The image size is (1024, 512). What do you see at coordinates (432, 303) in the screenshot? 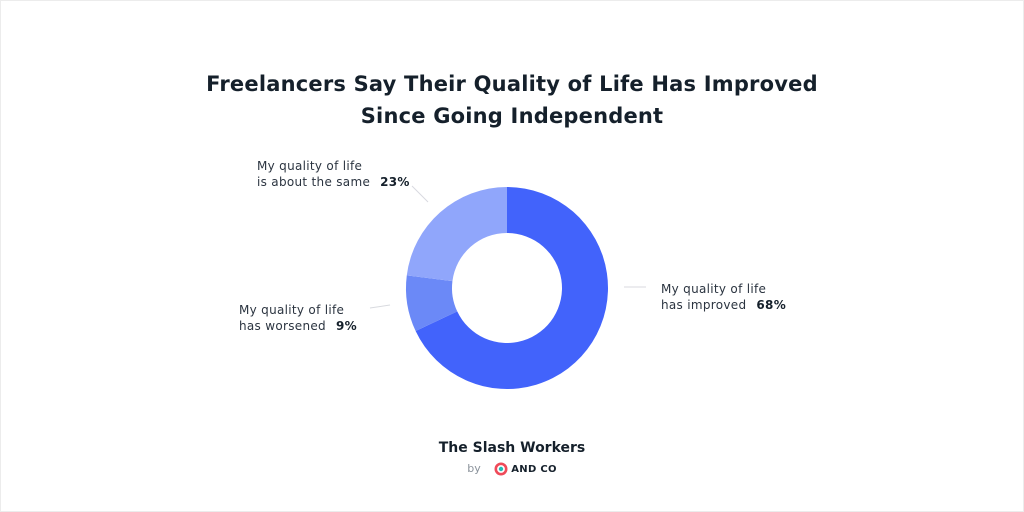
I see `donut-slice-worsened` at bounding box center [432, 303].